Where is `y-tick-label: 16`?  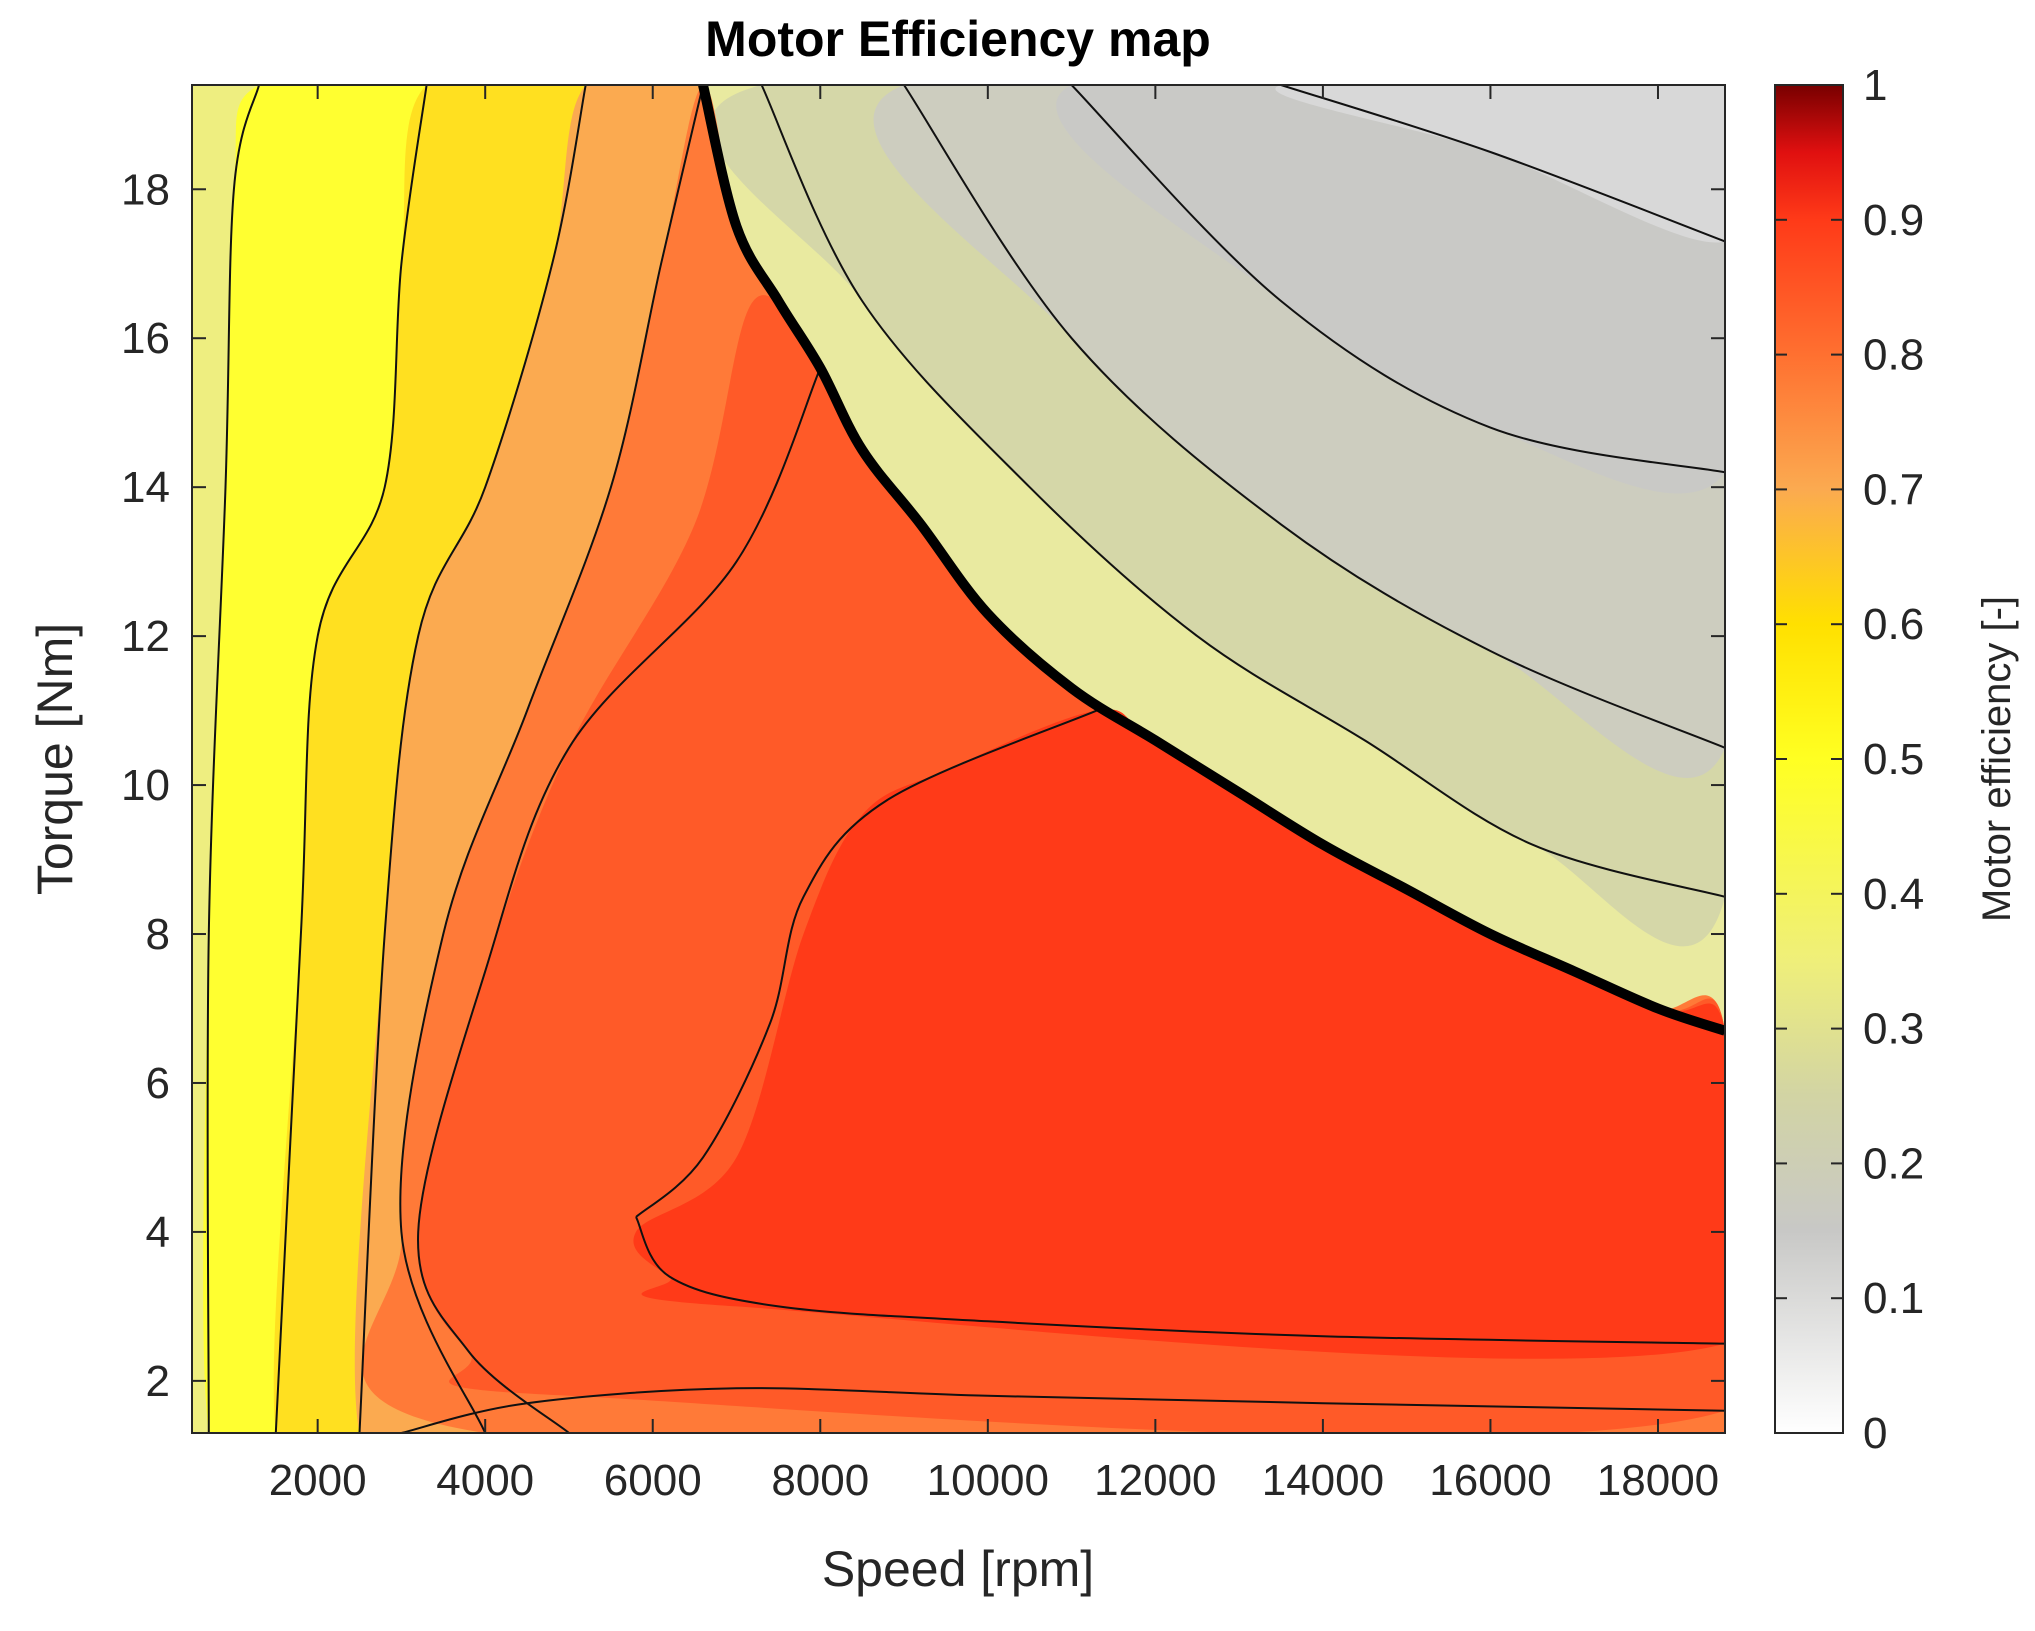
y-tick-label: 16 is located at coordinates (145, 338).